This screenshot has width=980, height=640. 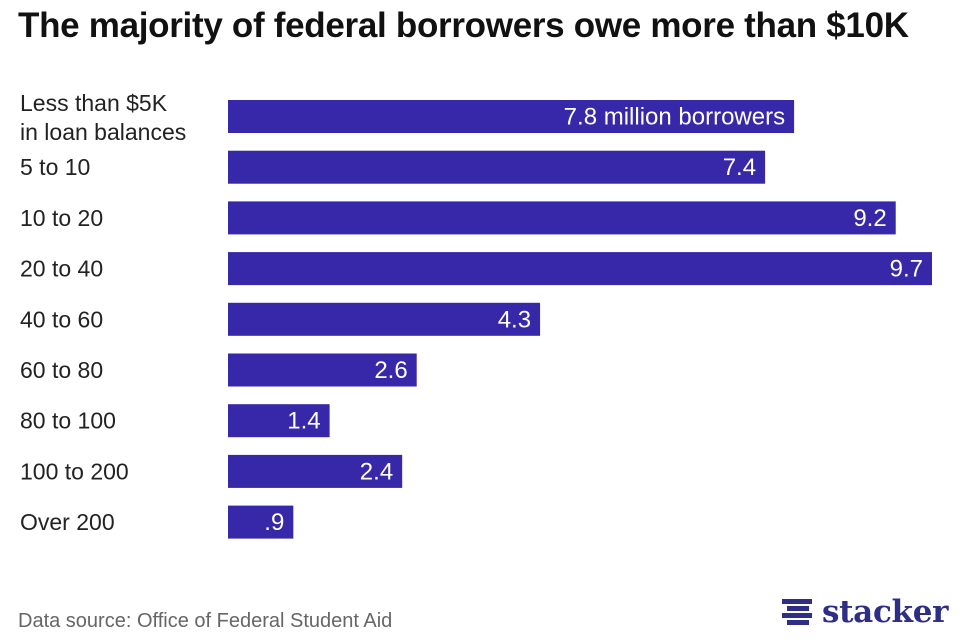 What do you see at coordinates (61, 218) in the screenshot?
I see `category-label: 10 to 20` at bounding box center [61, 218].